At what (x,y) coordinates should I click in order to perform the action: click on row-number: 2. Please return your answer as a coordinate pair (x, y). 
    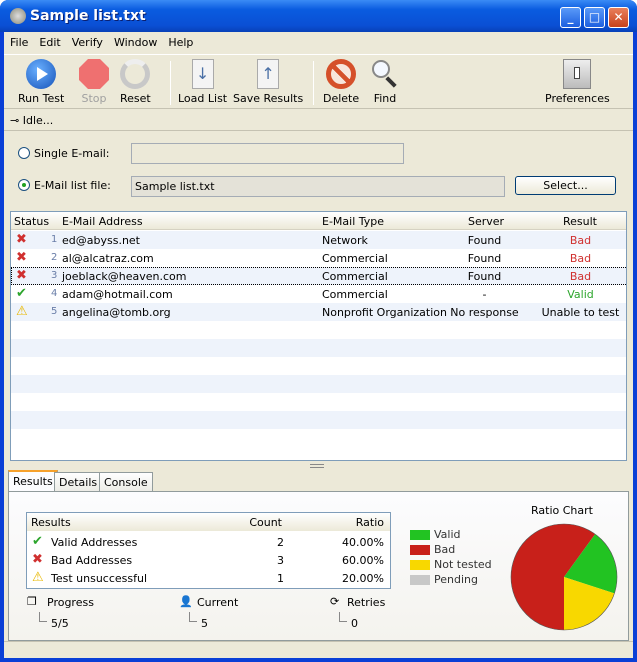
    Looking at the image, I should click on (54, 257).